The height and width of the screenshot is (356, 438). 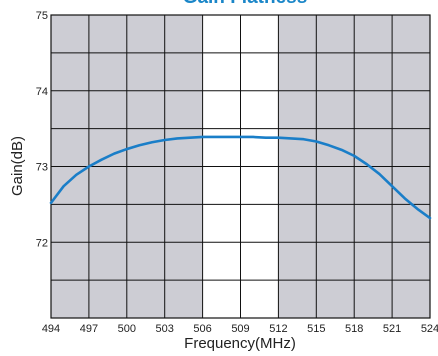 I want to click on x-tick-label-2: 500, so click(x=127, y=329).